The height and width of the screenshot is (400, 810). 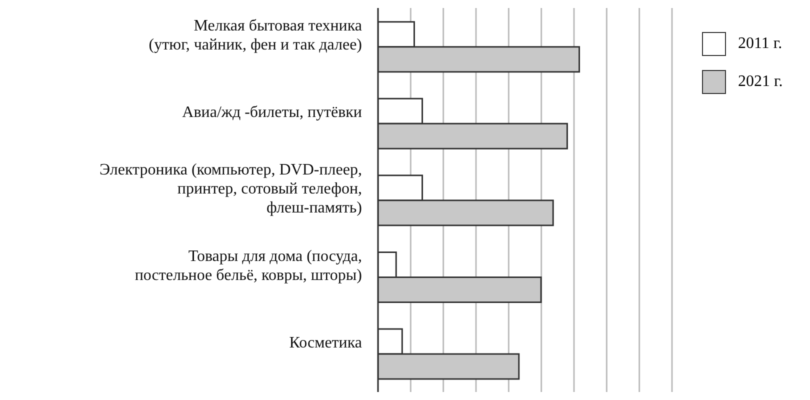 What do you see at coordinates (248, 266) in the screenshot?
I see `y-tick-label: Товары для дома (посуда, постельное бельё, ковры, шторы)` at bounding box center [248, 266].